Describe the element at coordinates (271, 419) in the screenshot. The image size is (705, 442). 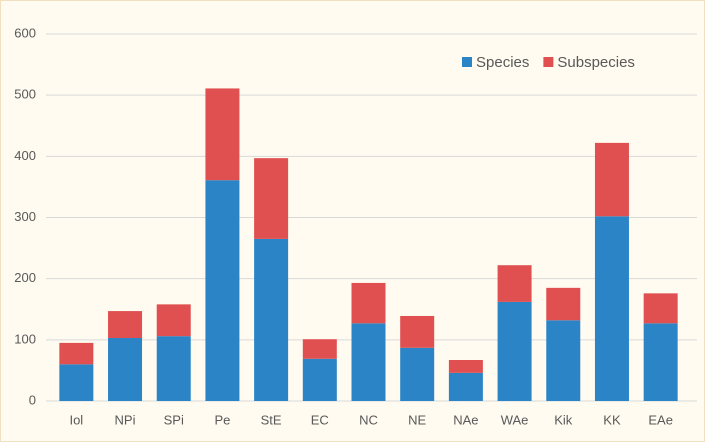
I see `x-tick-label: StE` at that location.